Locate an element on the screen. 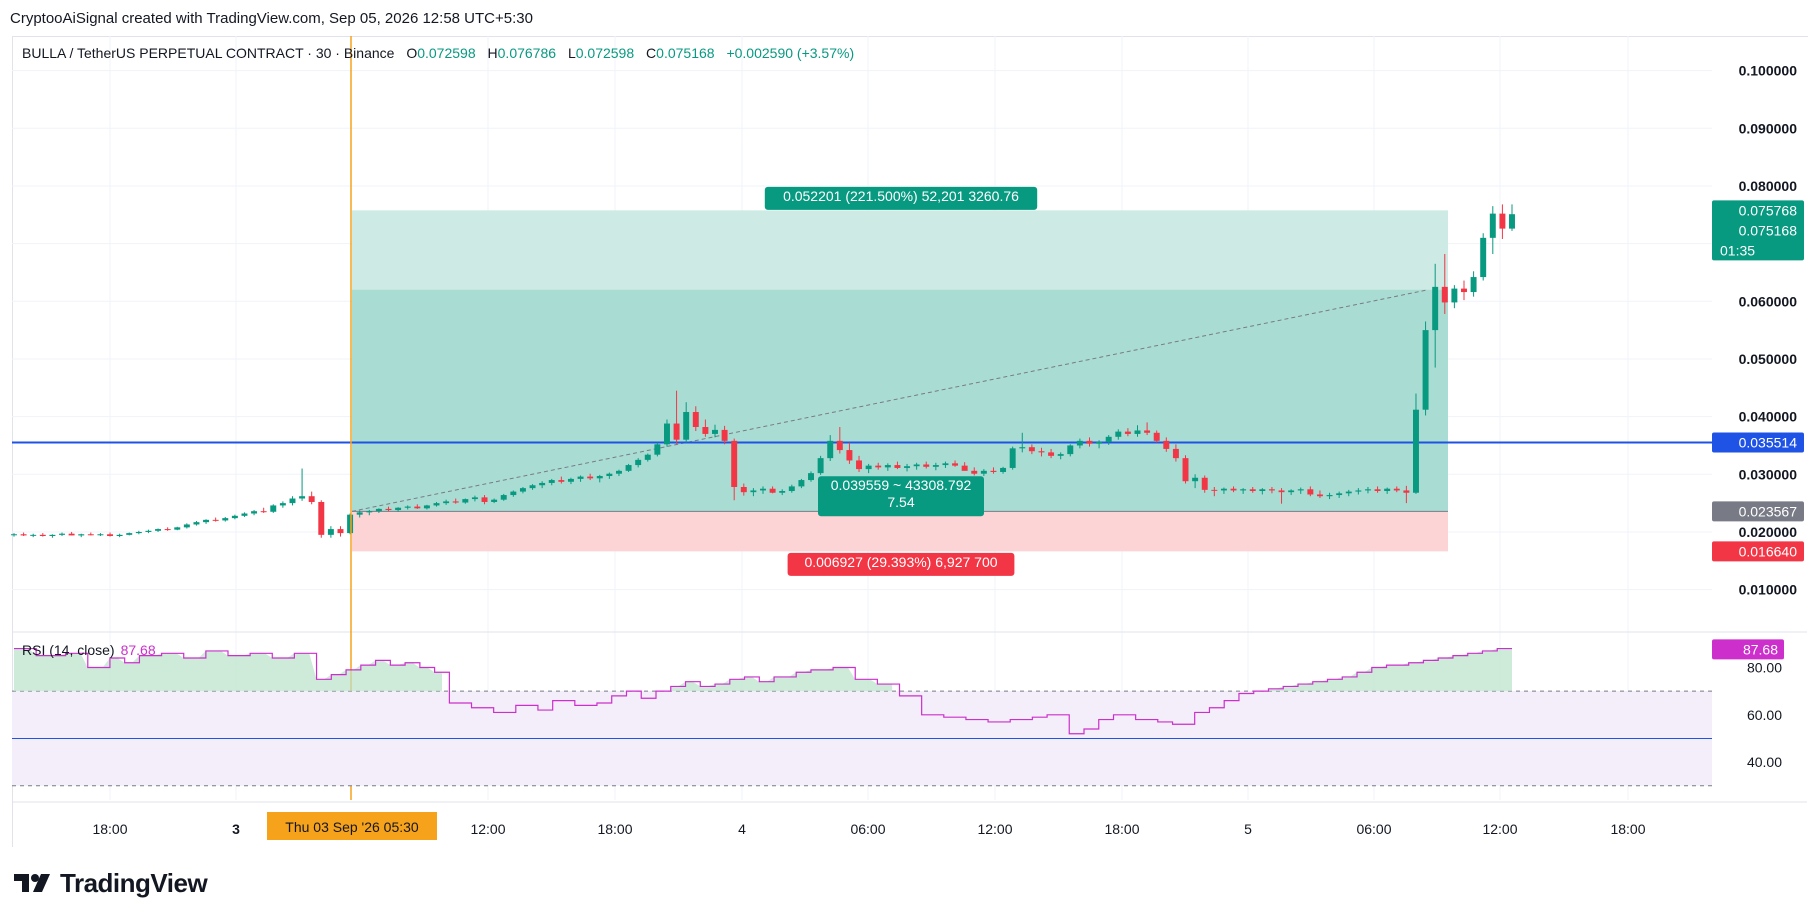 Image resolution: width=1814 pixels, height=920 pixels. rsi-value-tag-bg is located at coordinates (1748, 649).